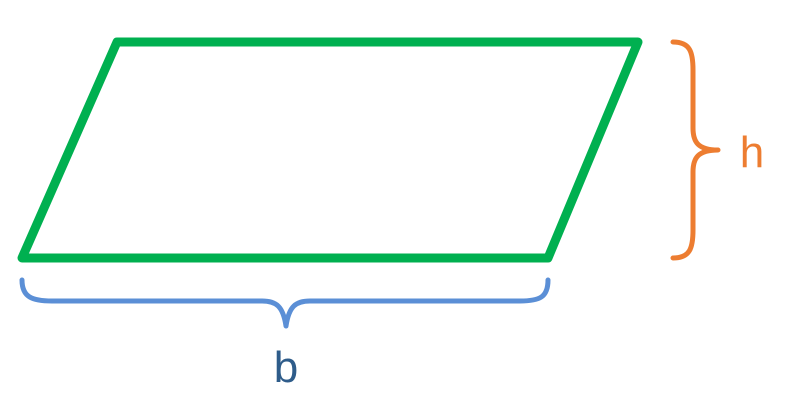 This screenshot has width=797, height=400. What do you see at coordinates (752, 152) in the screenshot?
I see `height-label: h` at bounding box center [752, 152].